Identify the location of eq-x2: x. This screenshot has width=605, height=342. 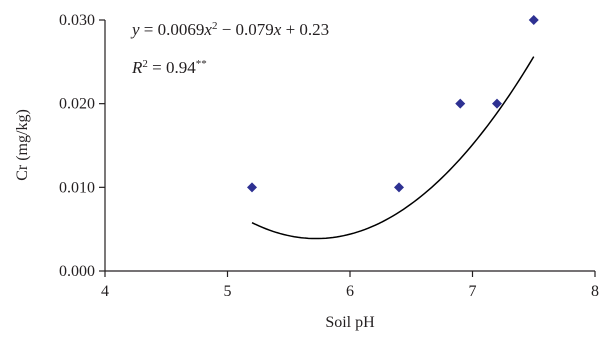
(277, 29).